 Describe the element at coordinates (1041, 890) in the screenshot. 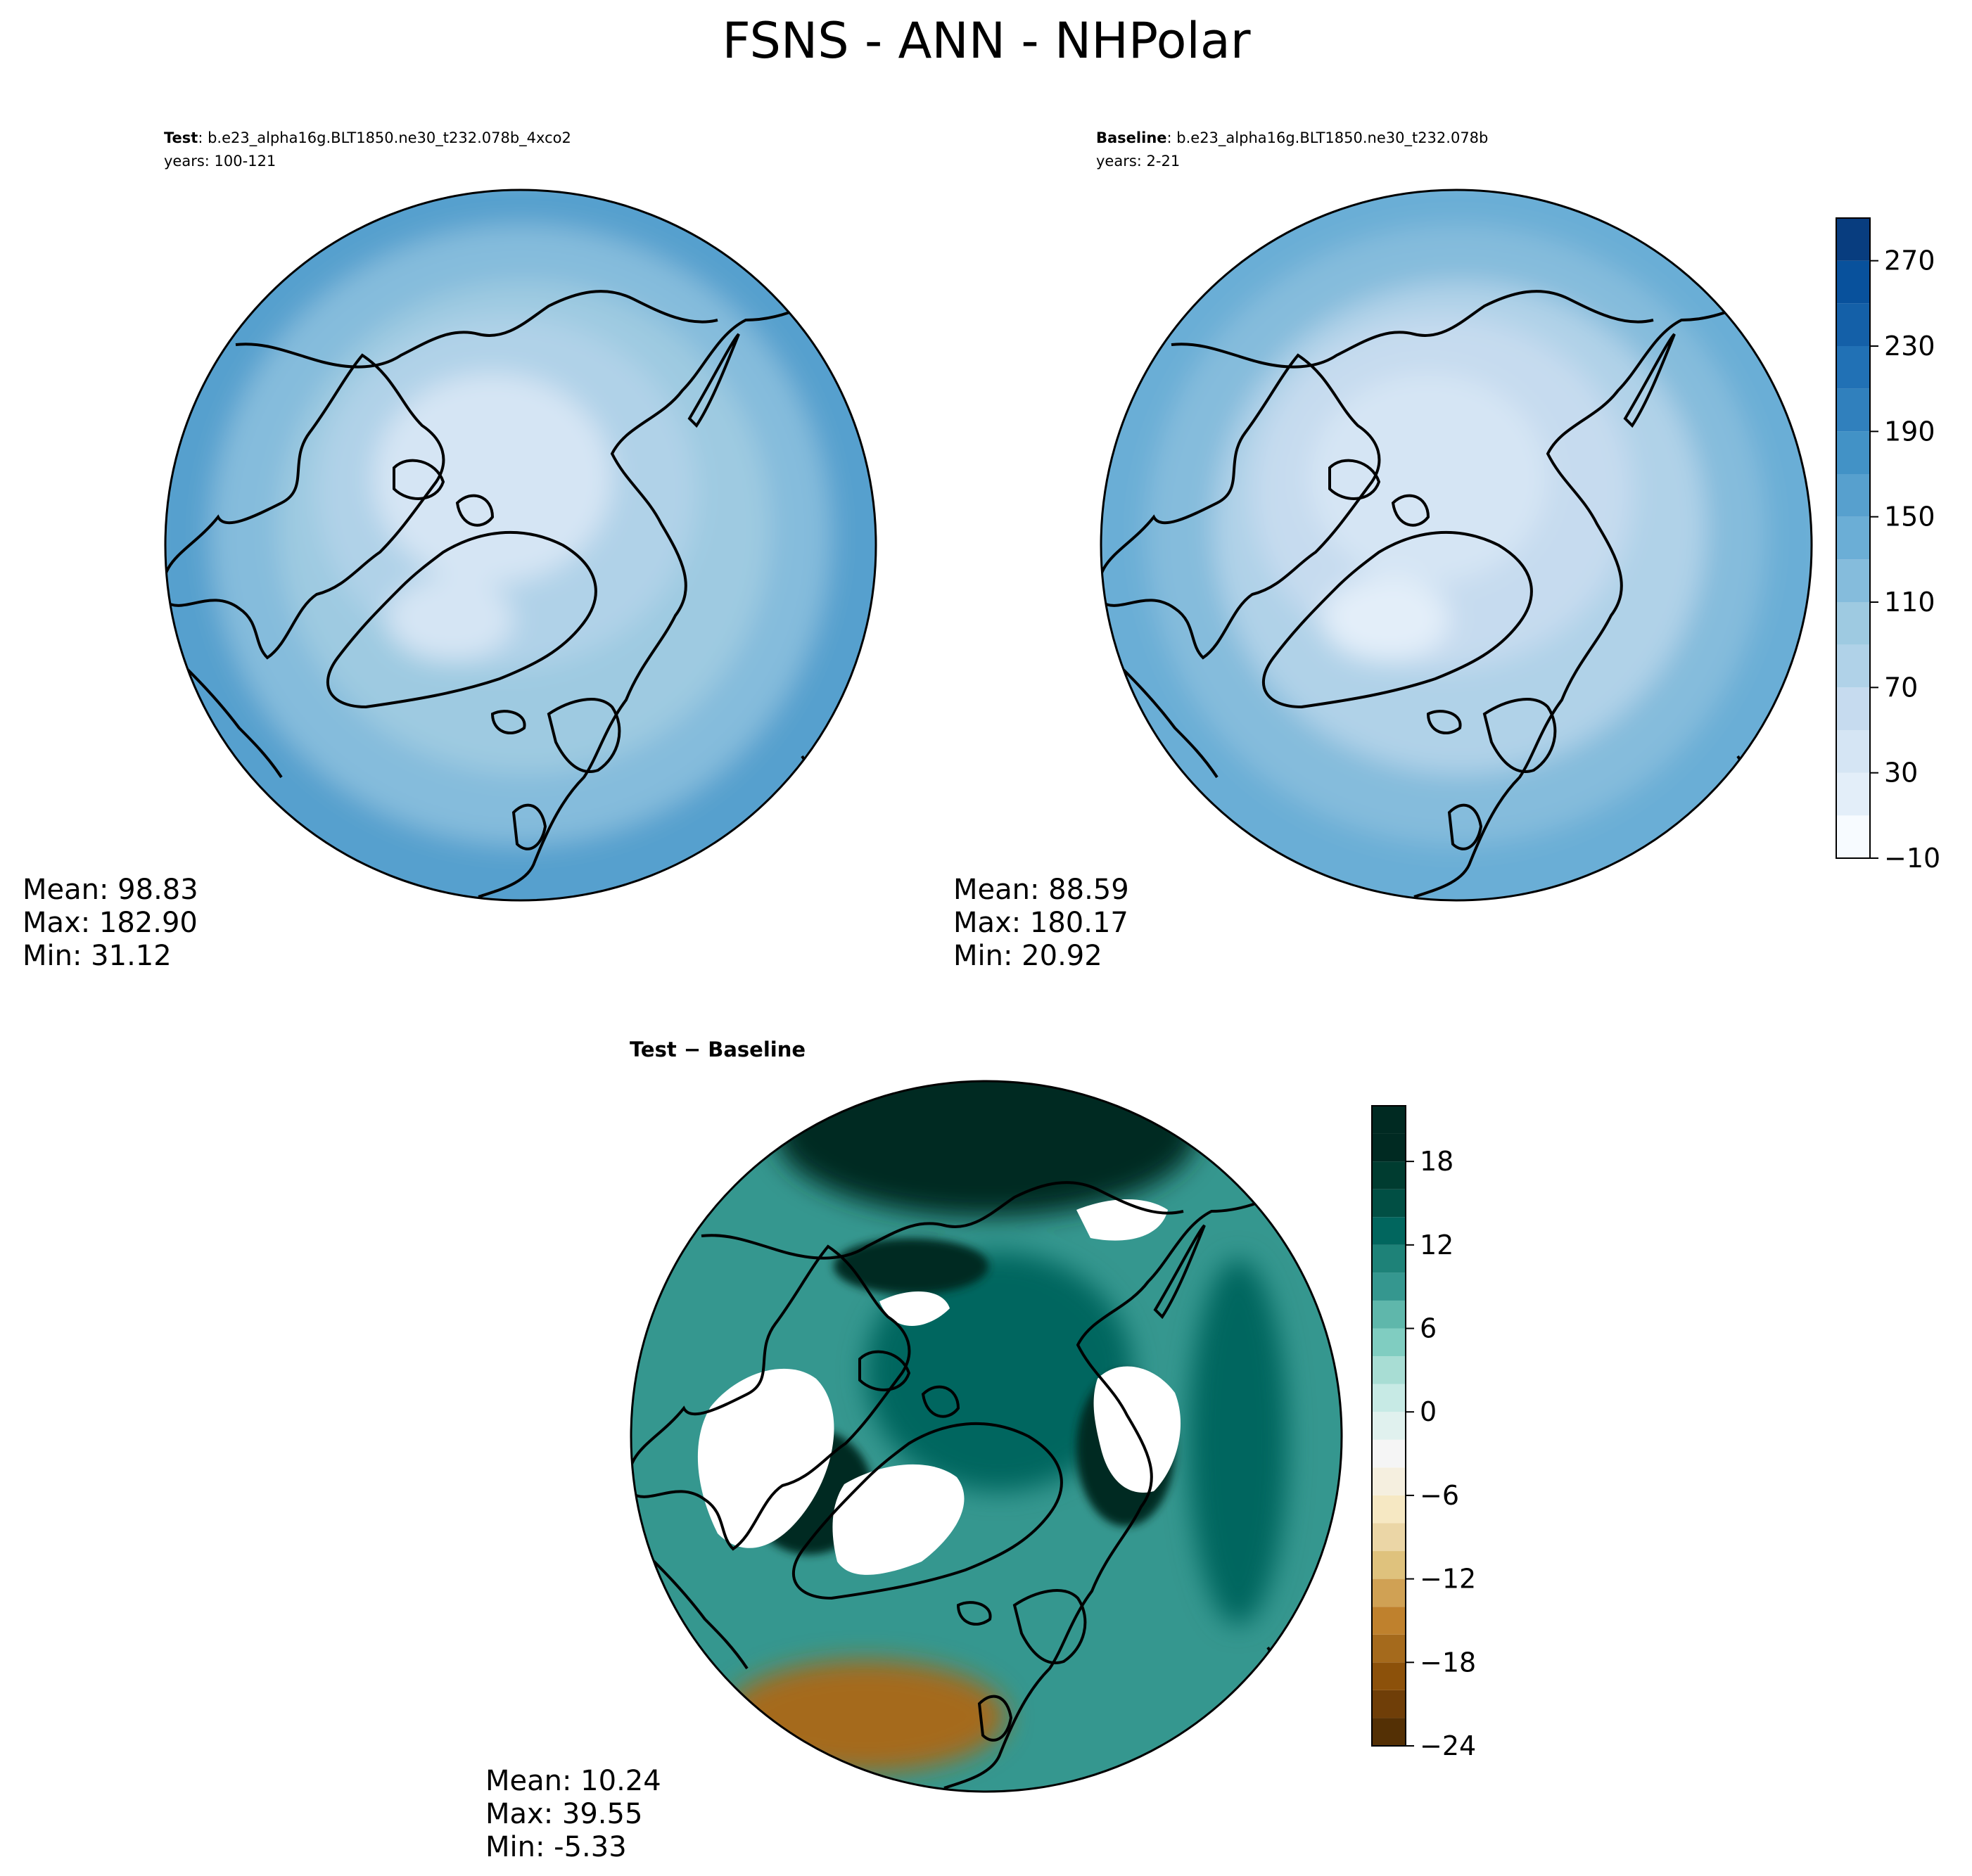

I see `baseline-mean: Mean: 88.59` at that location.